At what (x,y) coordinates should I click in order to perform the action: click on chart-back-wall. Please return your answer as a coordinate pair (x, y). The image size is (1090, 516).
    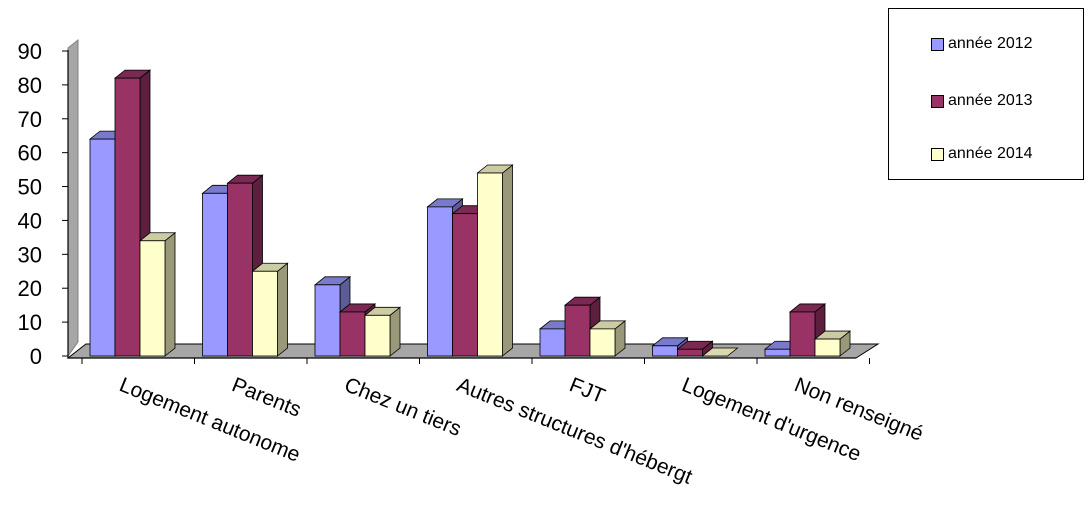
    Looking at the image, I should click on (73, 198).